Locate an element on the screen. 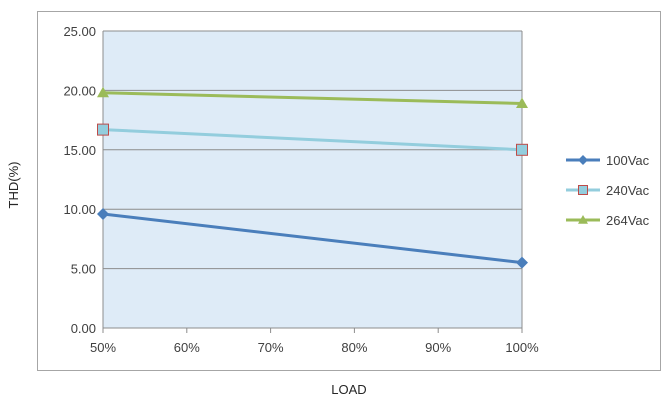 The width and height of the screenshot is (666, 399). legend-label-100vac: 100Vac is located at coordinates (628, 160).